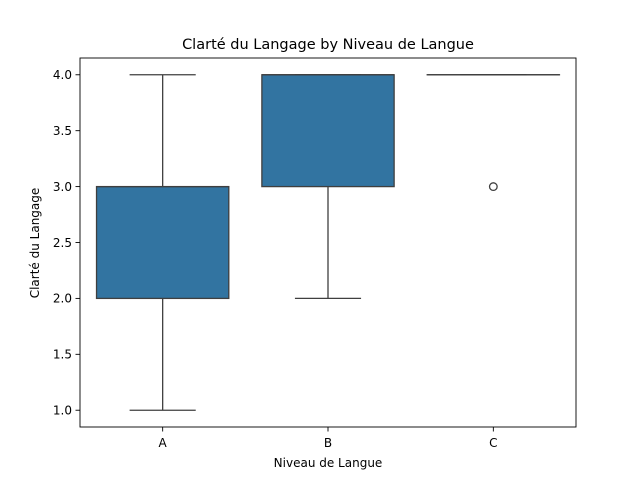 Image resolution: width=640 pixels, height=480 pixels. Describe the element at coordinates (62, 411) in the screenshot. I see `y-tick-label-0: 1.0` at that location.